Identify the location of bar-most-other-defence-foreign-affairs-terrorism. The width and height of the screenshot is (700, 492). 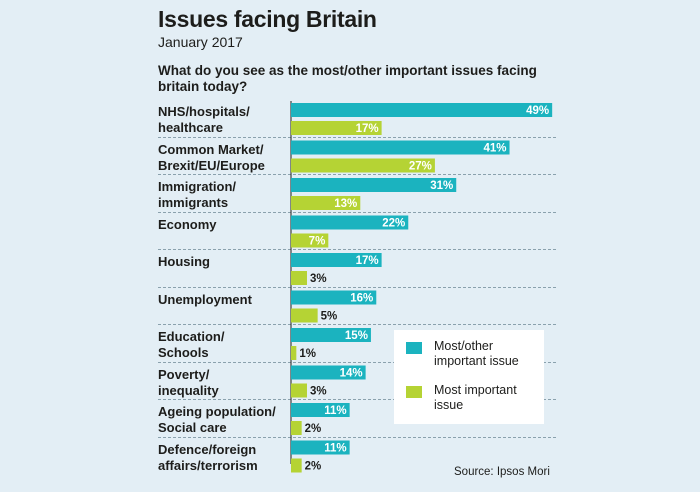
(320, 447).